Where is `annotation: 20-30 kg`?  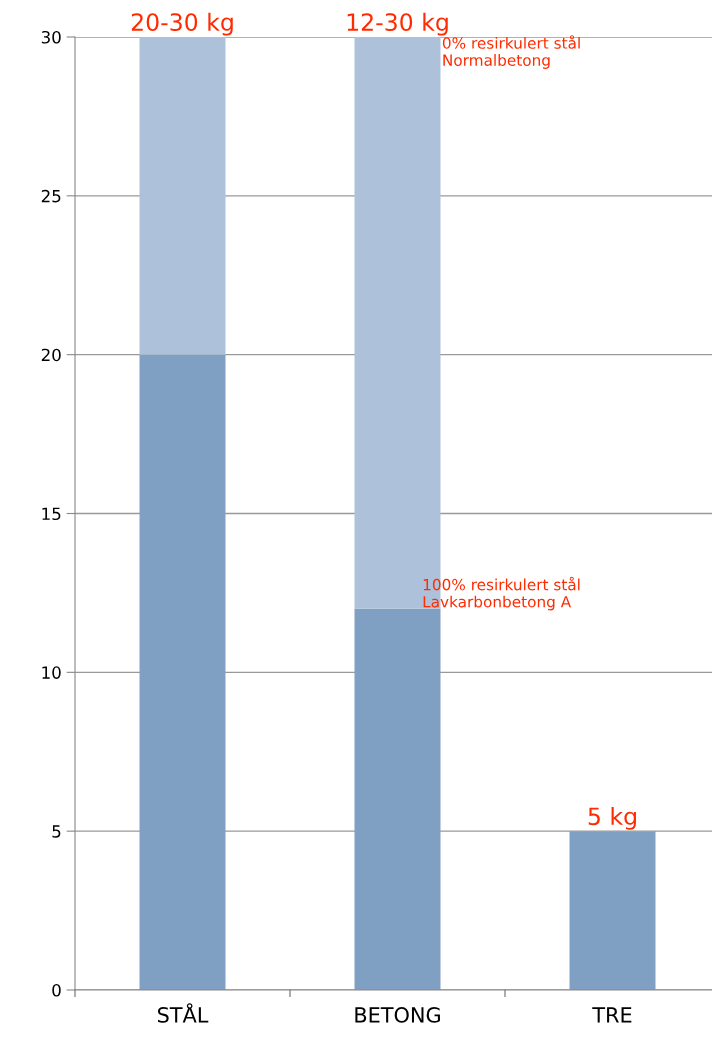
annotation: 20-30 kg is located at coordinates (182, 24).